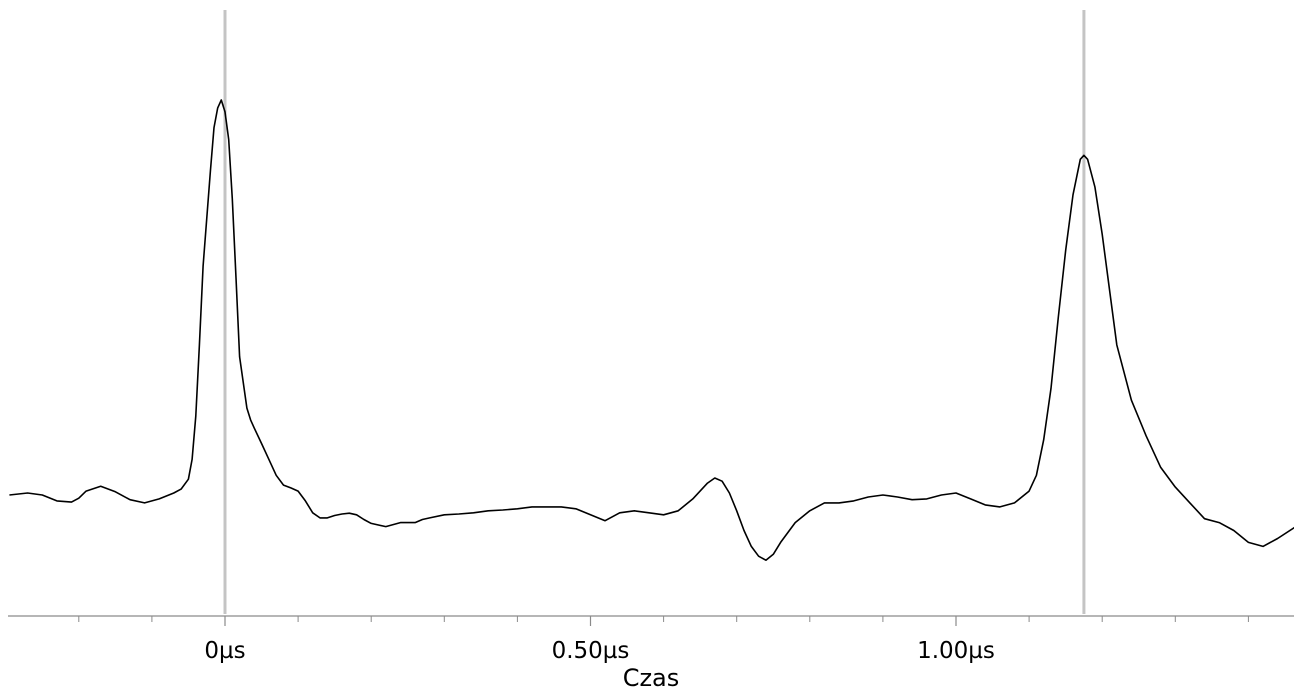 This screenshot has height=693, width=1294. What do you see at coordinates (224, 651) in the screenshot?
I see `tick-label-0: 0µs` at bounding box center [224, 651].